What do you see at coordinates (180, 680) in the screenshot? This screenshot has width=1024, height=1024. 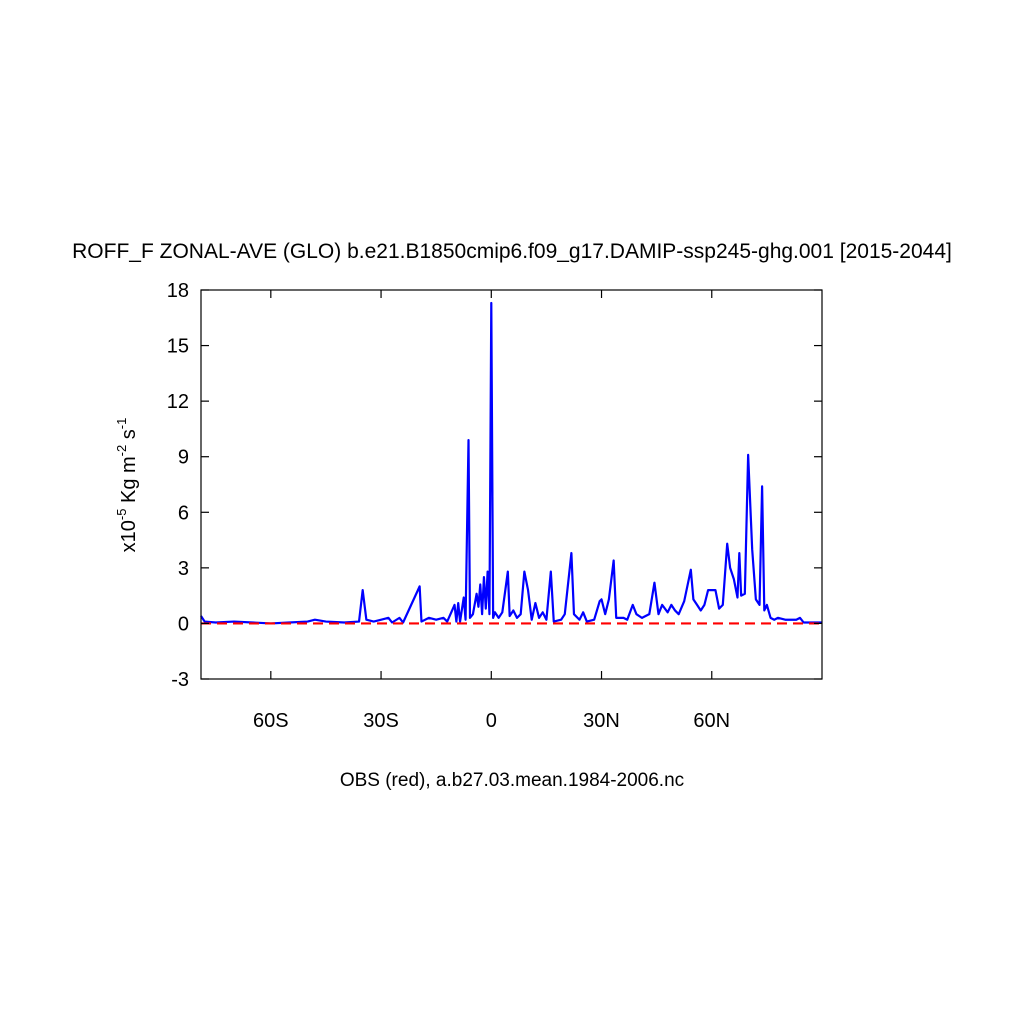 I see `y-tick-label: -3` at bounding box center [180, 680].